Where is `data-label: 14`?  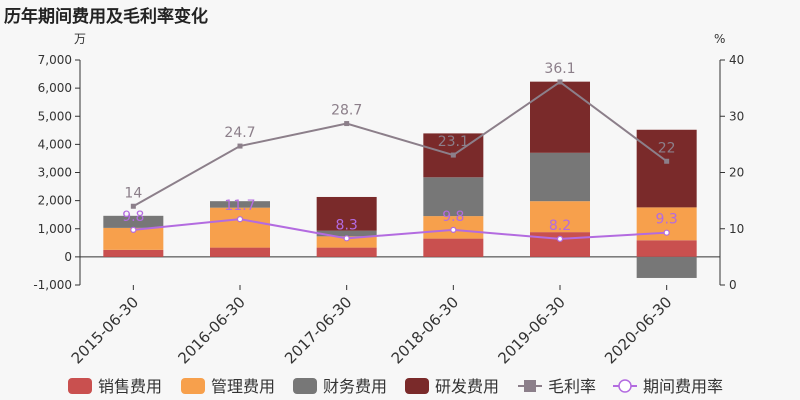
data-label: 14 is located at coordinates (133, 193).